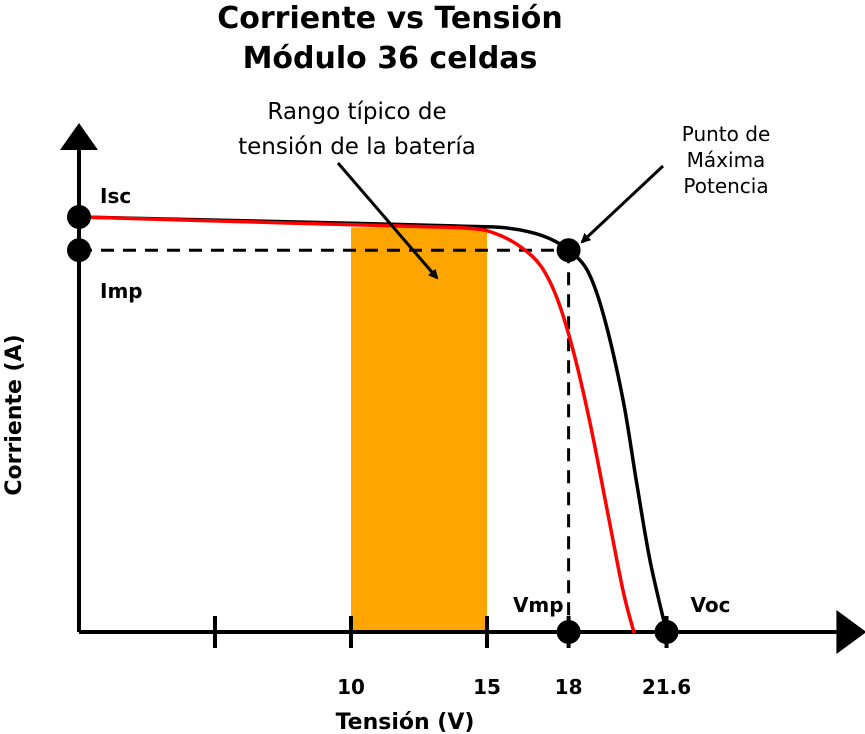 The height and width of the screenshot is (734, 865). Describe the element at coordinates (725, 186) in the screenshot. I see `mpp-annotation-line3: Potencia` at that location.